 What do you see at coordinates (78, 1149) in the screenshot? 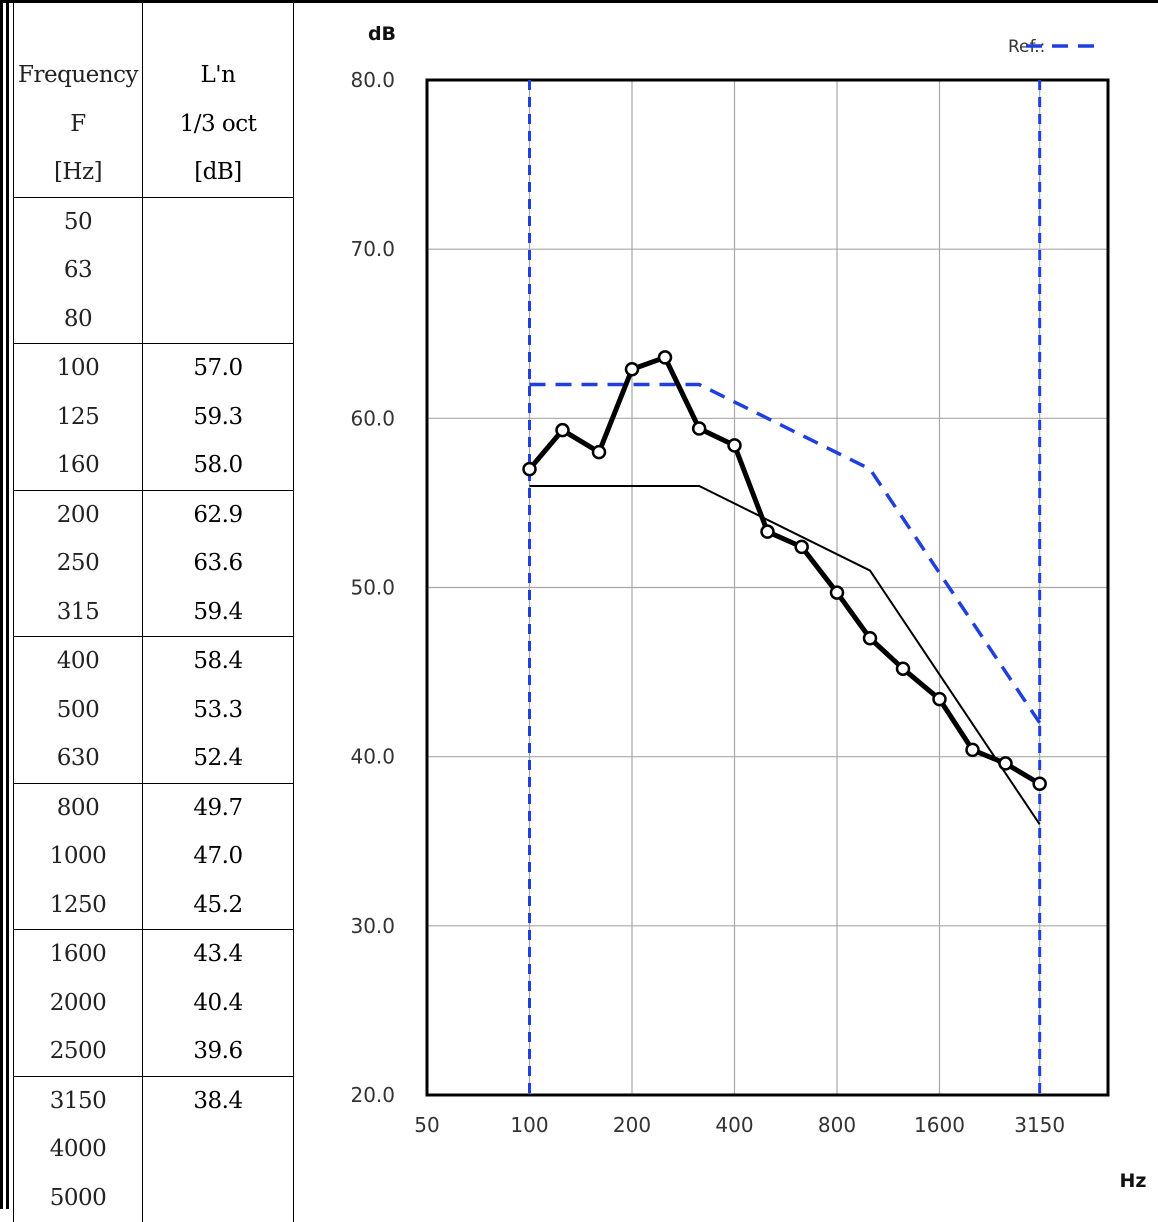
I see `frequency-cell: 4000` at bounding box center [78, 1149].